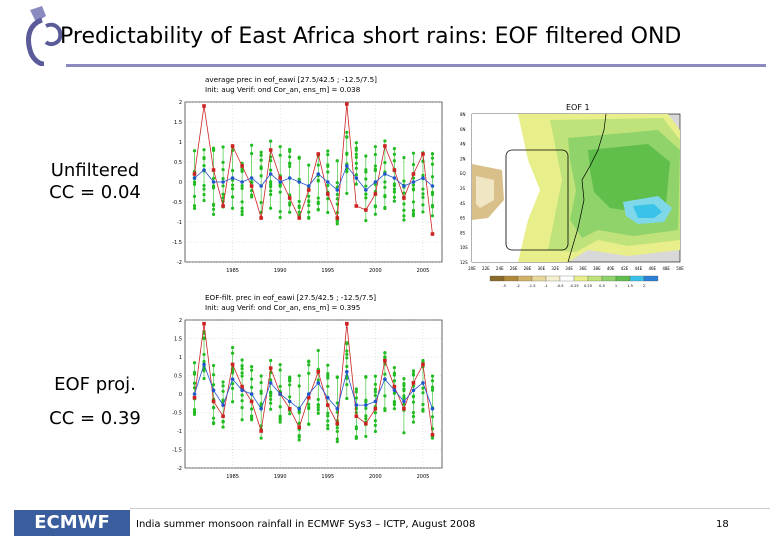 This screenshot has width=780, height=540. I want to click on map-lat-tick-label: 2S, so click(463, 188).